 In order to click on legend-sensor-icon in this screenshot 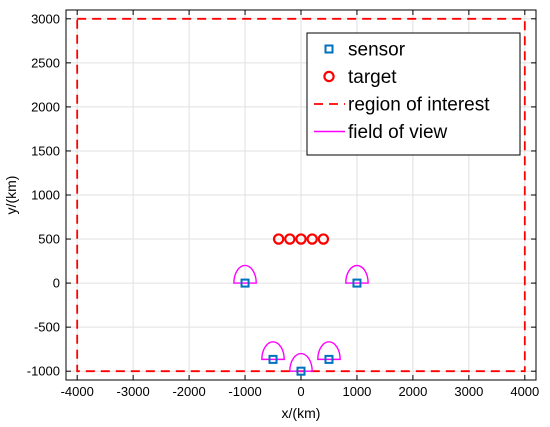, I will do `click(329, 49)`.